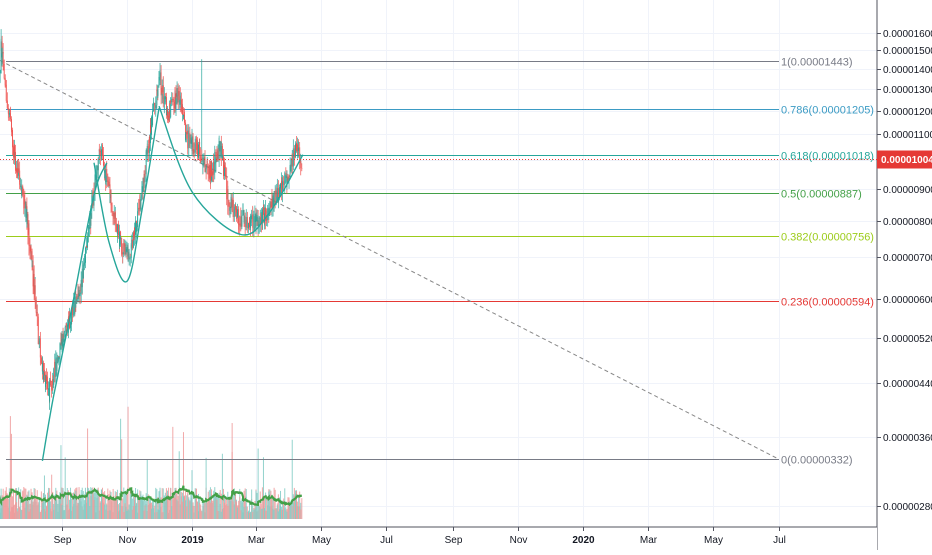 The height and width of the screenshot is (555, 932). Describe the element at coordinates (321, 540) in the screenshot. I see `time-tick-label: May` at that location.